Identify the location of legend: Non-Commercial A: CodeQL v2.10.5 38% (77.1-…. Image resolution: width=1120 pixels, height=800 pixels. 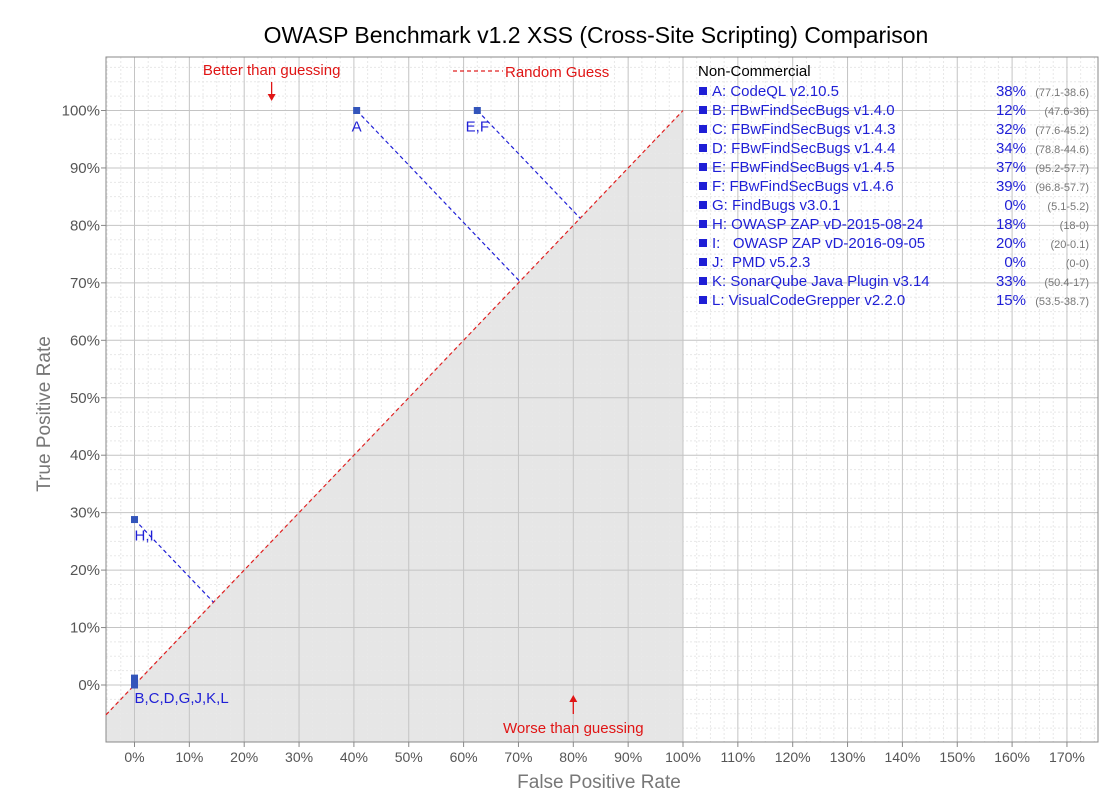
(893, 186).